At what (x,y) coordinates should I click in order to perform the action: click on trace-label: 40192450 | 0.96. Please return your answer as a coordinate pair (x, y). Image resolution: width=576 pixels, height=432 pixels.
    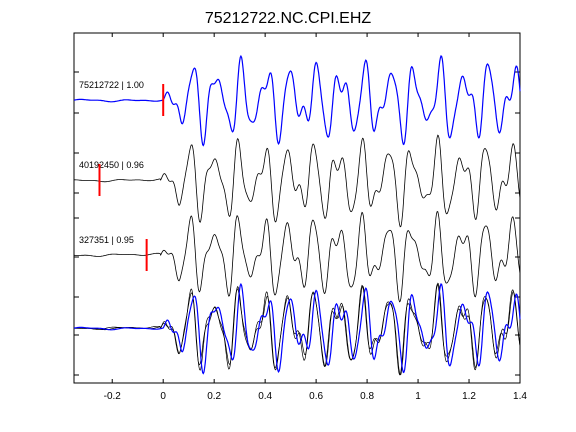
    Looking at the image, I should click on (111, 165).